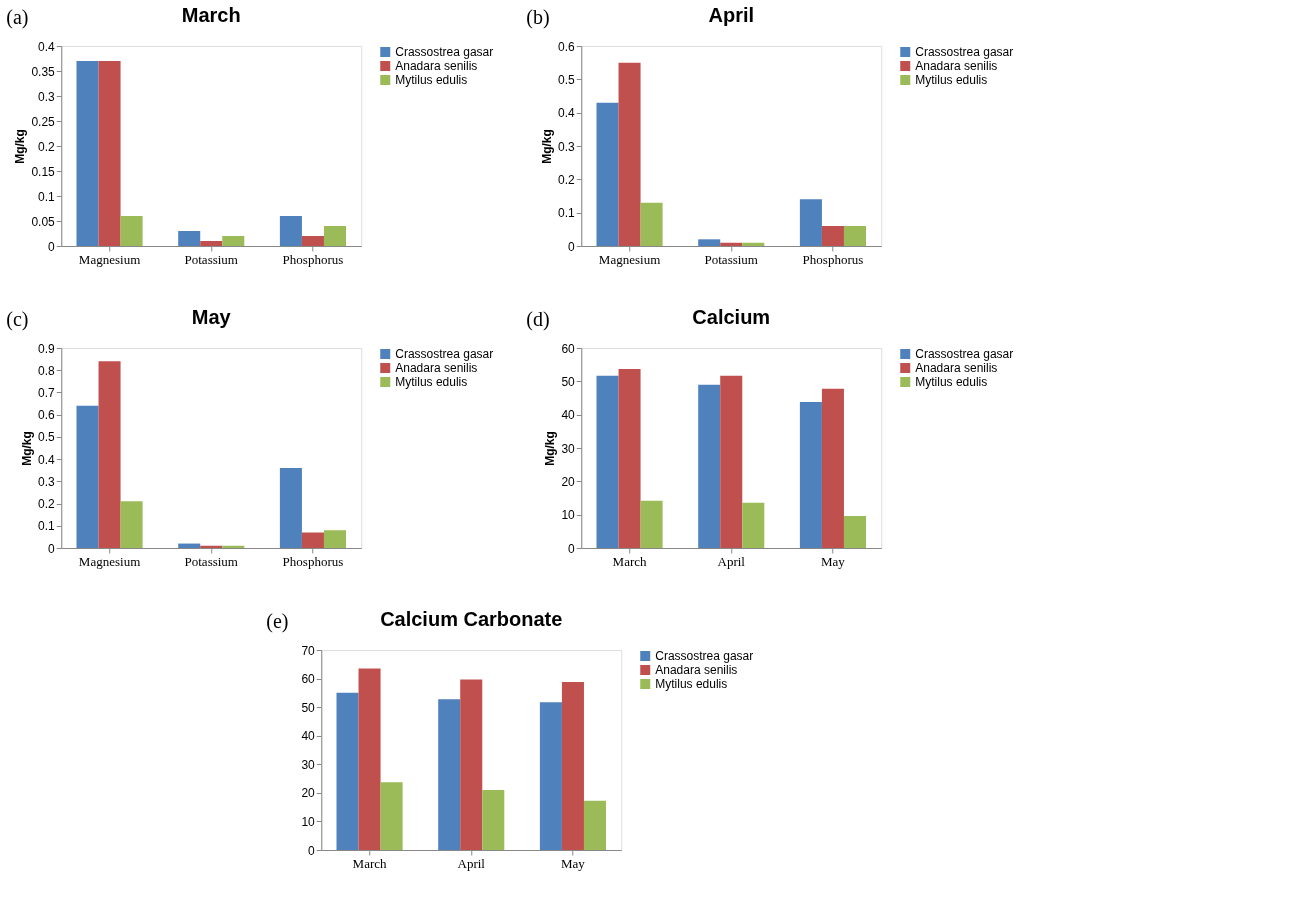  Describe the element at coordinates (211, 561) in the screenshot. I see `x-tick-label: Potassium` at that location.